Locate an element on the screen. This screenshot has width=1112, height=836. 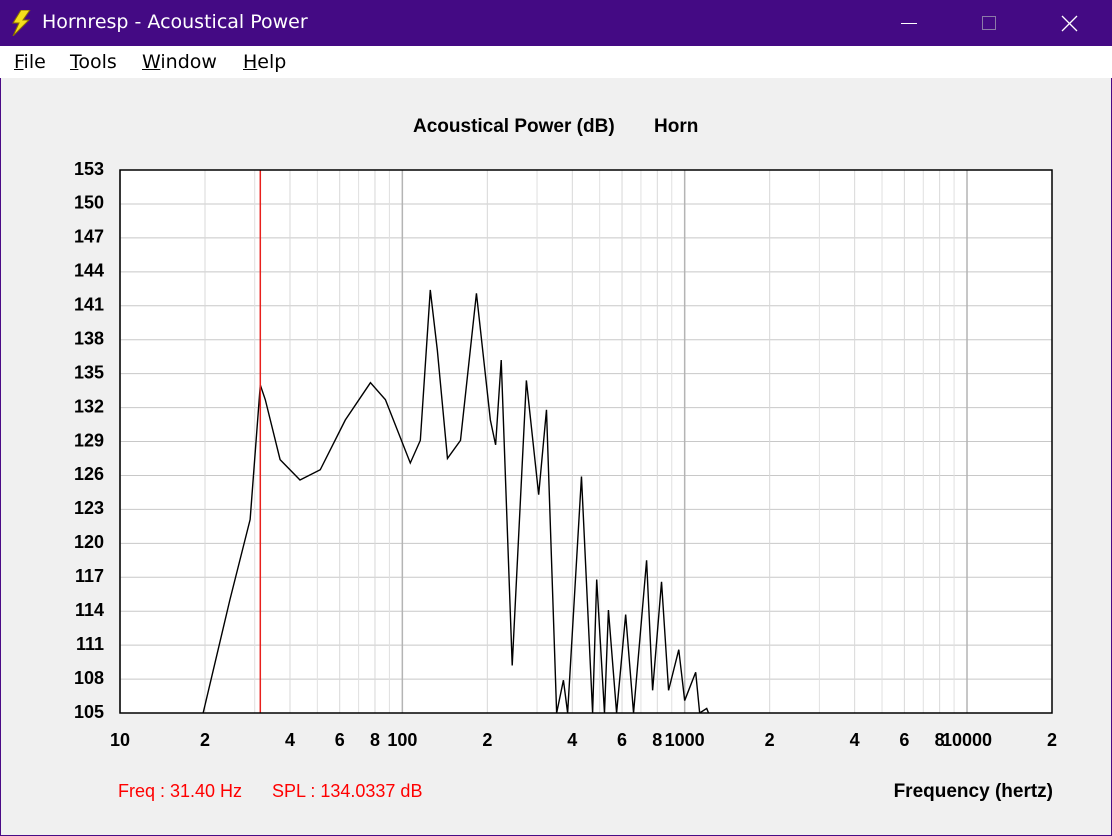
status-spl: SPL : 134.0337 dB is located at coordinates (347, 791).